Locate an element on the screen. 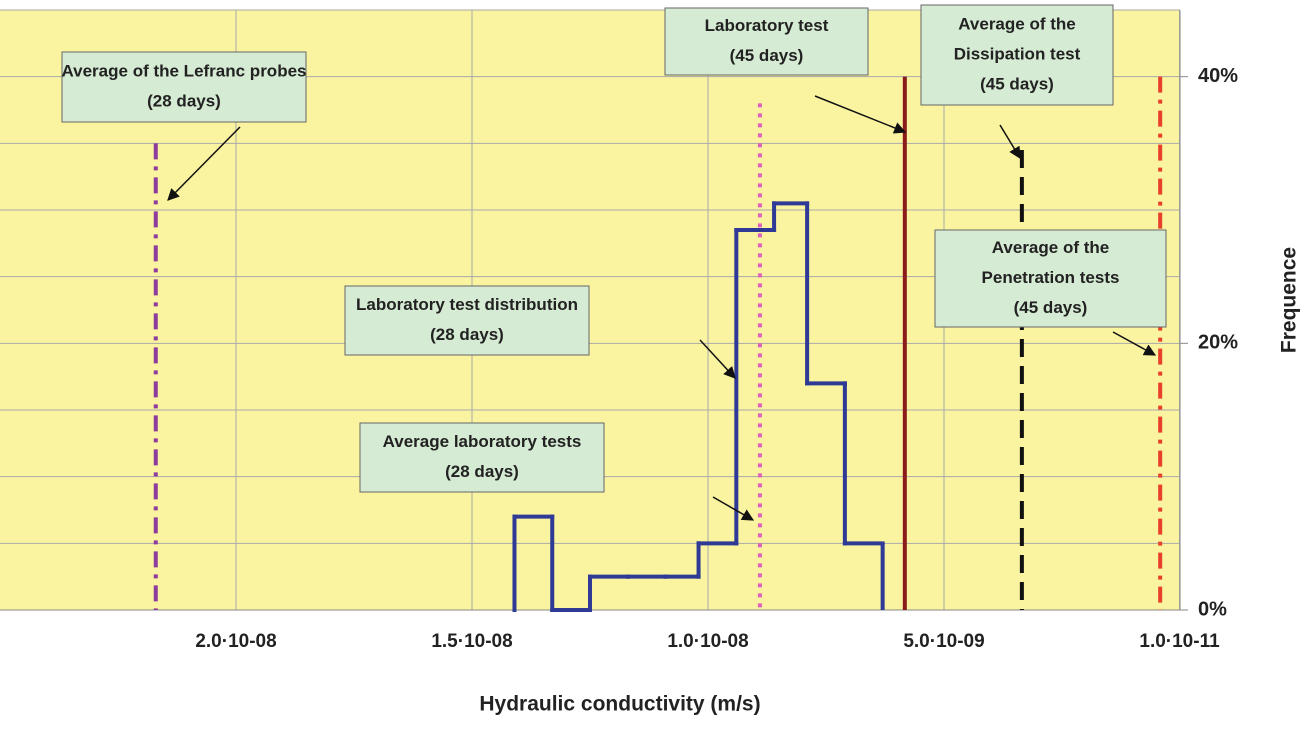 This screenshot has height=730, width=1309. annotation-text: Average laboratory tests is located at coordinates (482, 441).